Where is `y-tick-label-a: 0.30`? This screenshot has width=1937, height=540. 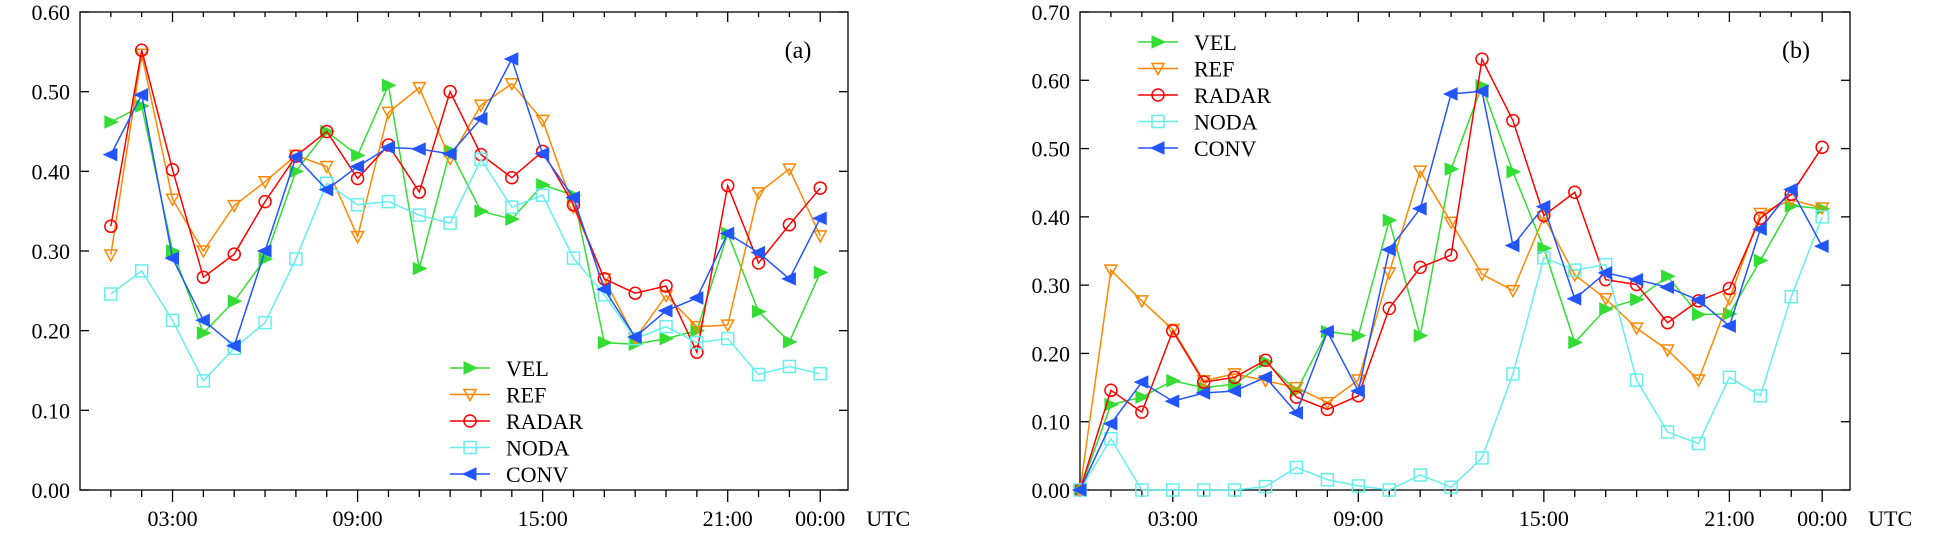
y-tick-label-a: 0.30 is located at coordinates (51, 251).